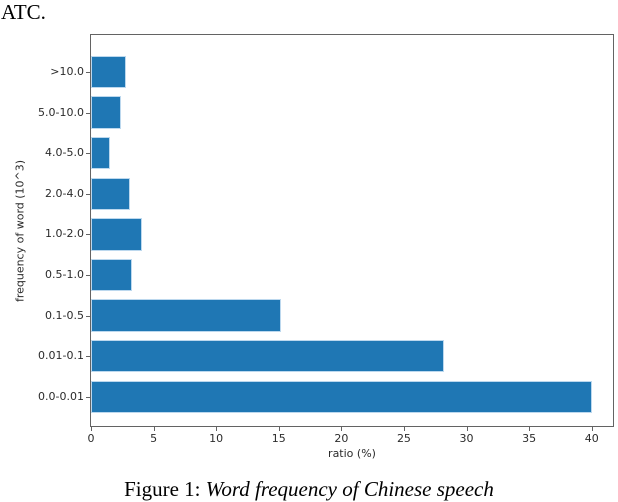 This screenshot has height=502, width=618. What do you see at coordinates (403, 438) in the screenshot?
I see `x-tick-label: 25` at bounding box center [403, 438].